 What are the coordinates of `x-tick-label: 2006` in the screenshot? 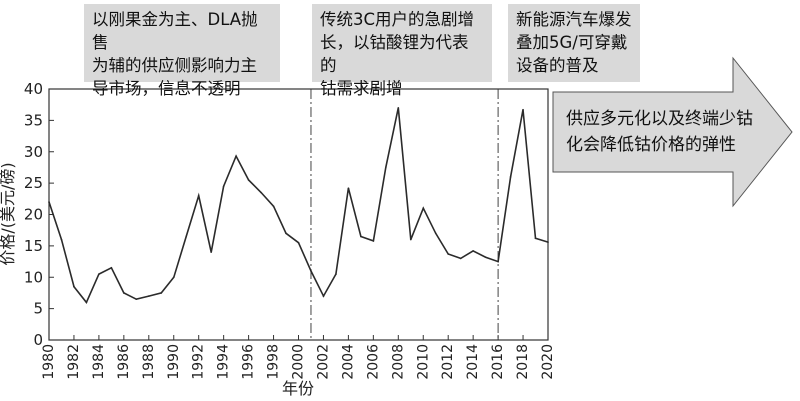 It's located at (373, 362).